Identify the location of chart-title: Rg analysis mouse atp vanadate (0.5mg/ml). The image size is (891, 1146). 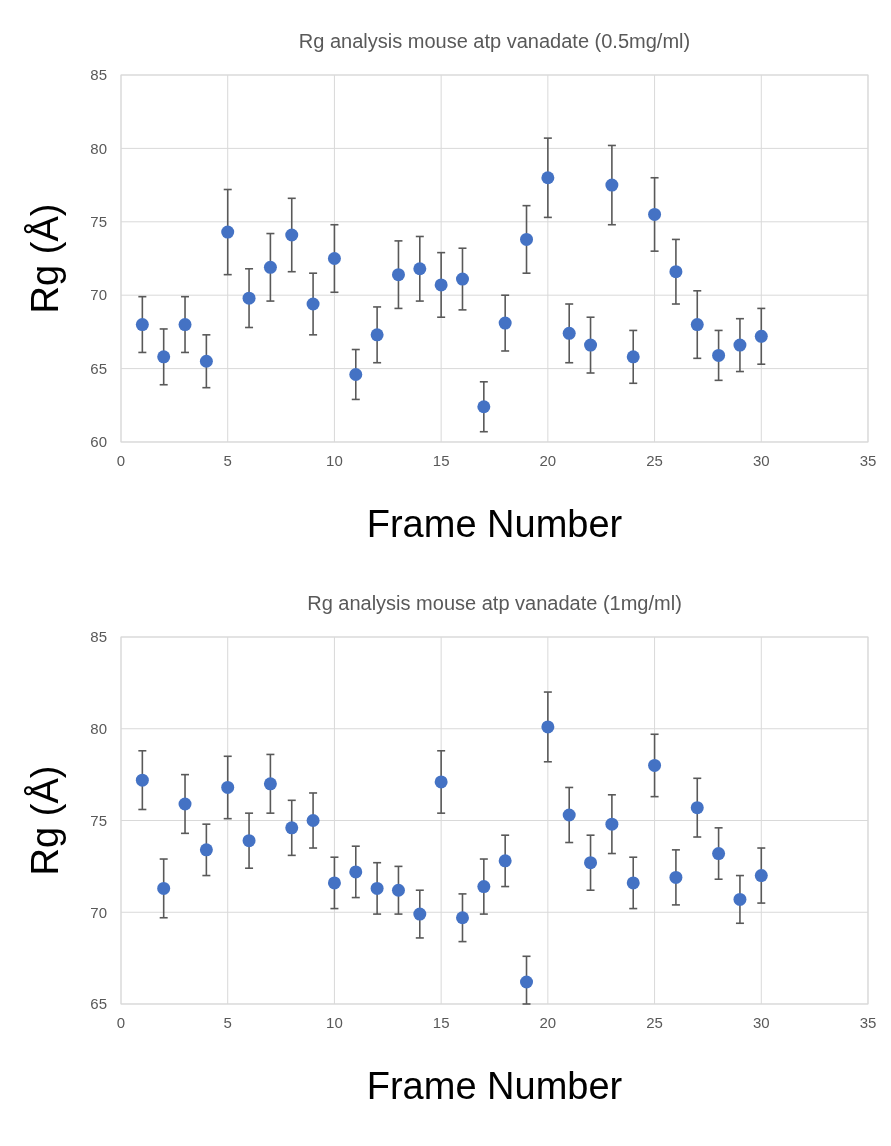
(494, 41).